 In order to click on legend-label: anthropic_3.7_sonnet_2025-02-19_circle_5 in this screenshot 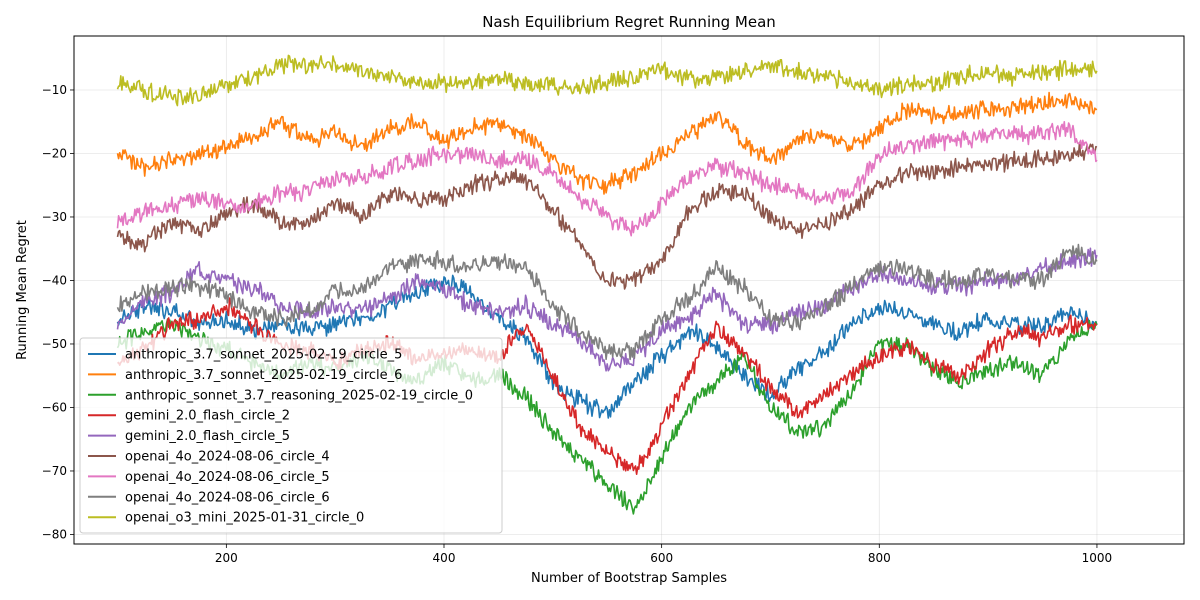, I will do `click(263, 355)`.